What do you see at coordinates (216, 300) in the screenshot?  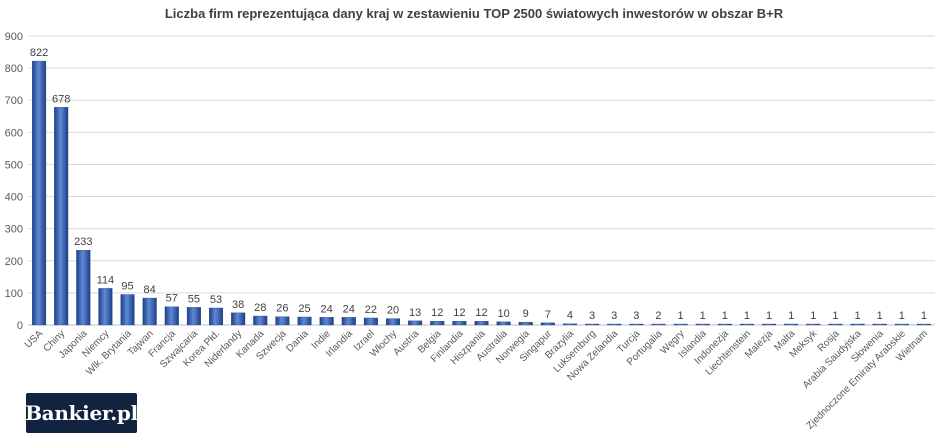 I see `data-label: 53` at bounding box center [216, 300].